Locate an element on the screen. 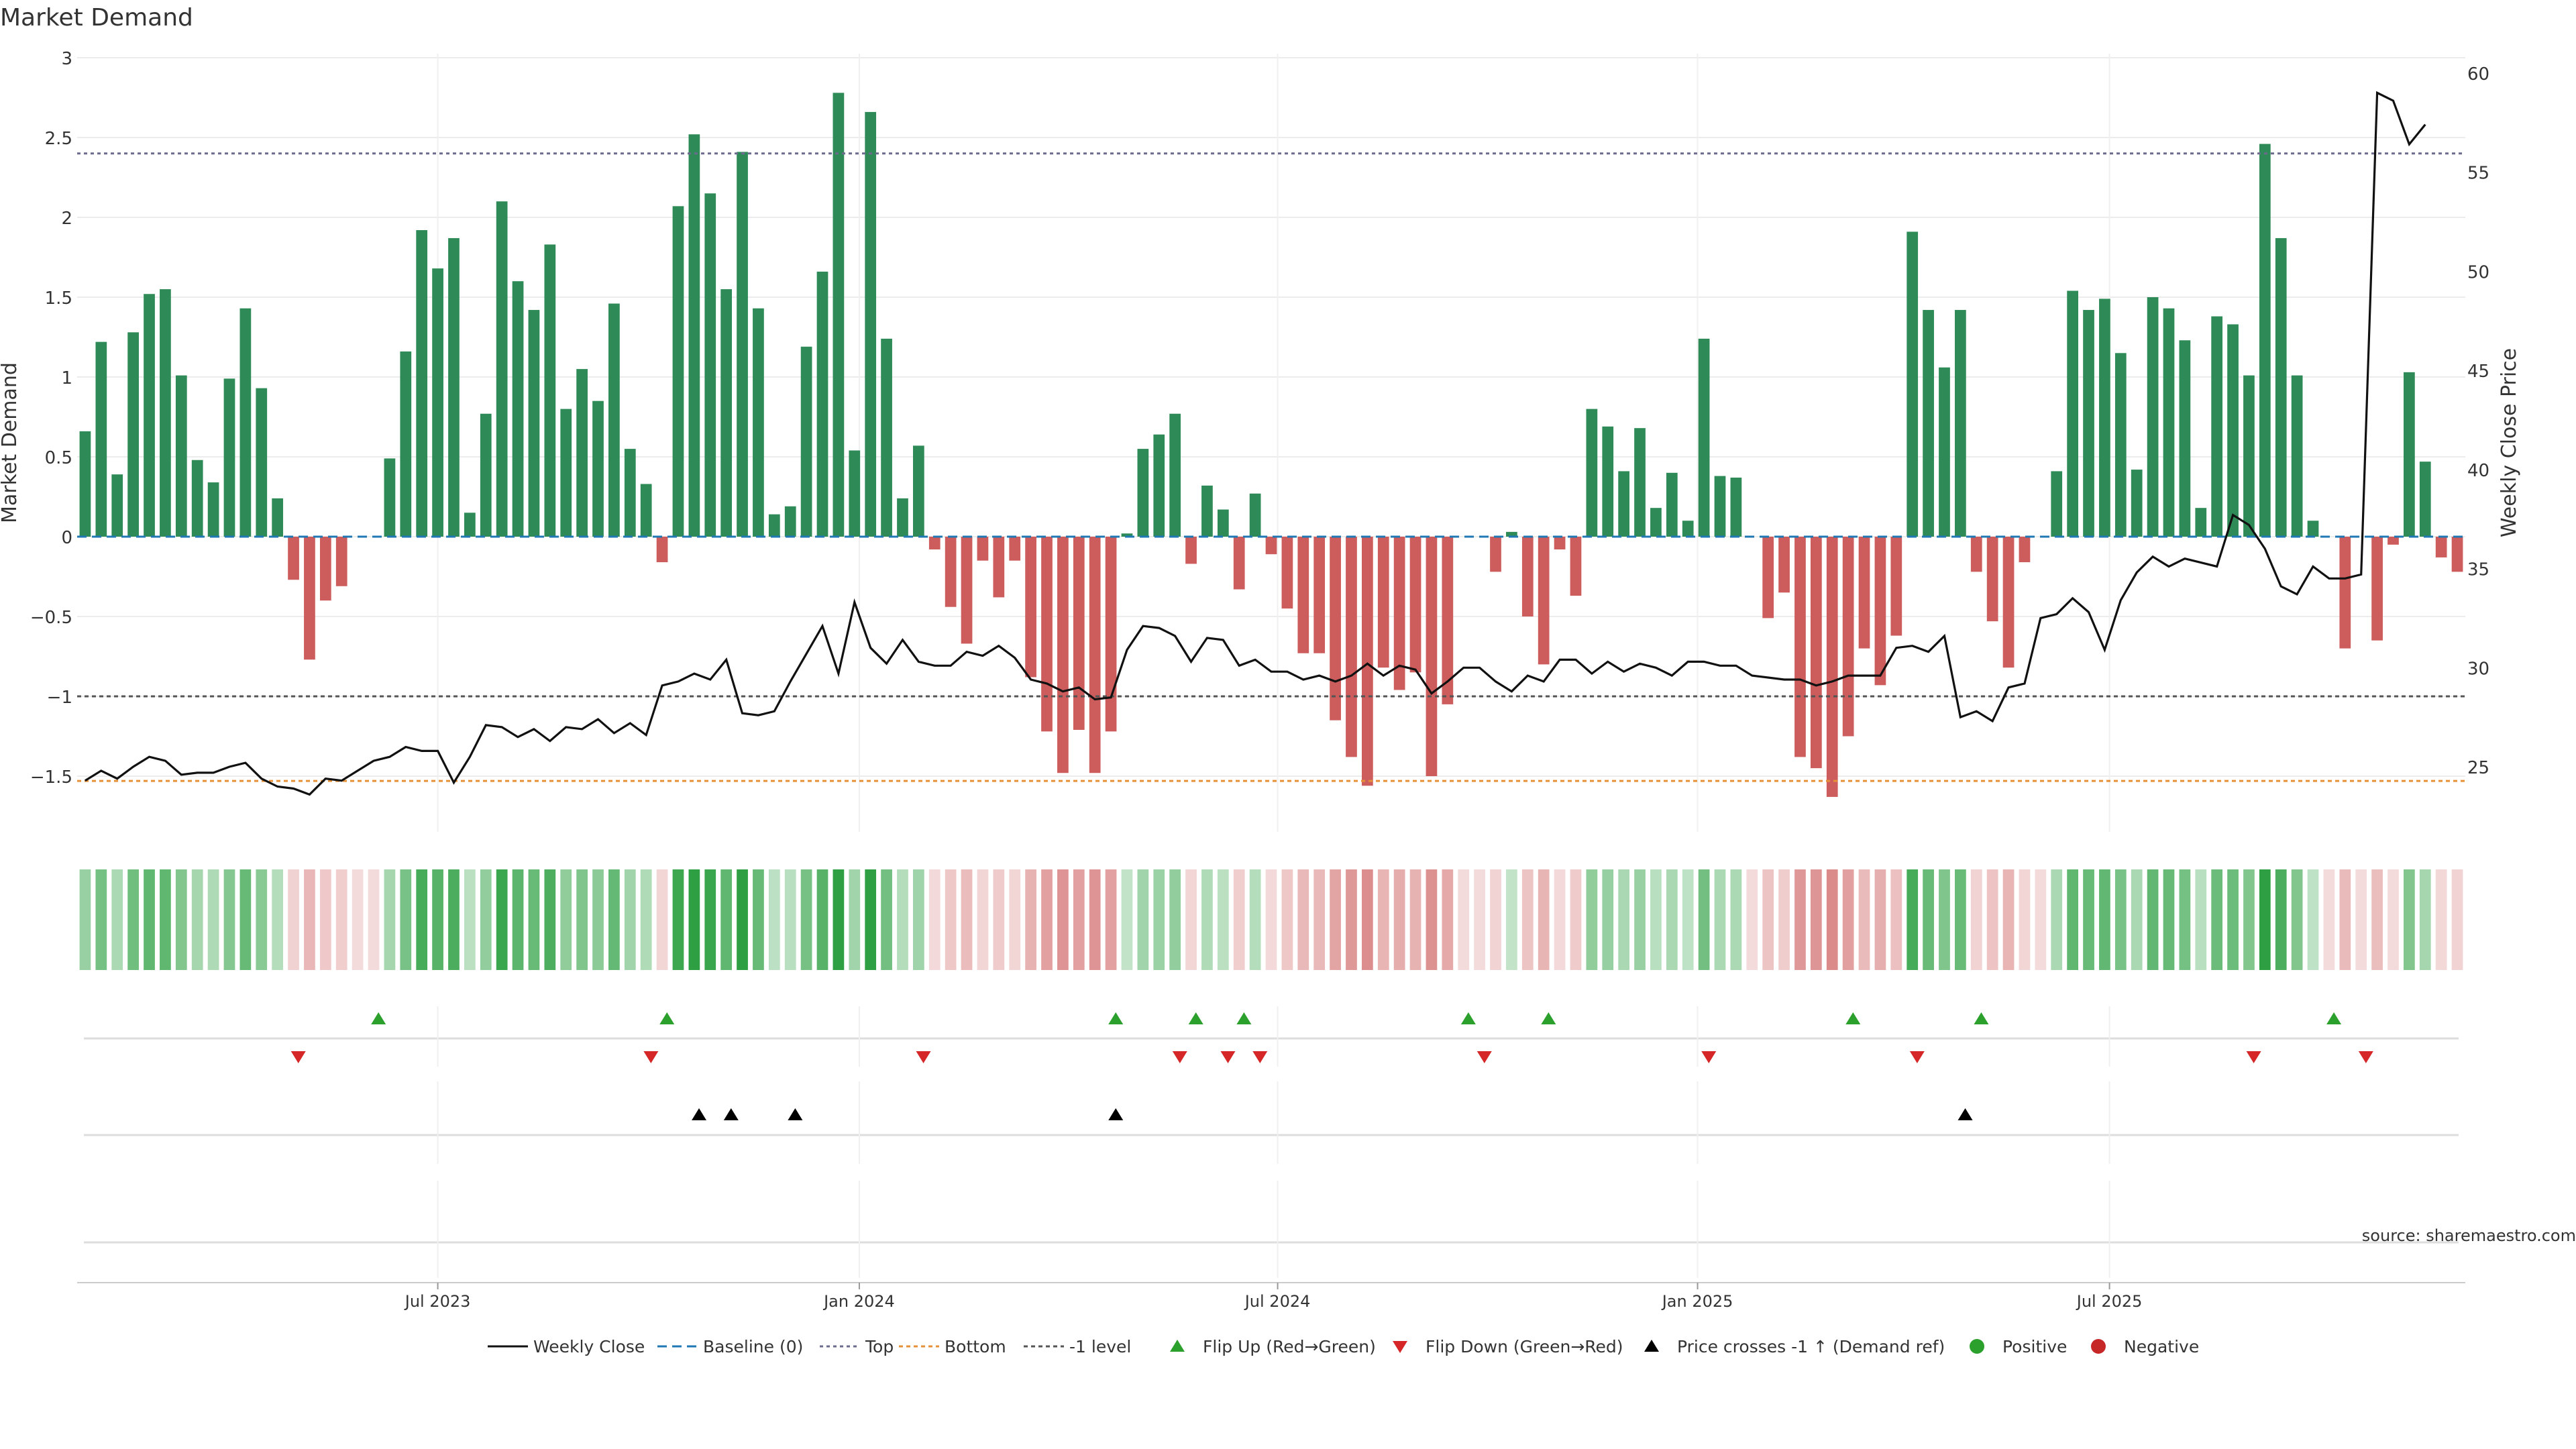 The height and width of the screenshot is (1449, 2576). y-tick-label: 1 is located at coordinates (66, 378).